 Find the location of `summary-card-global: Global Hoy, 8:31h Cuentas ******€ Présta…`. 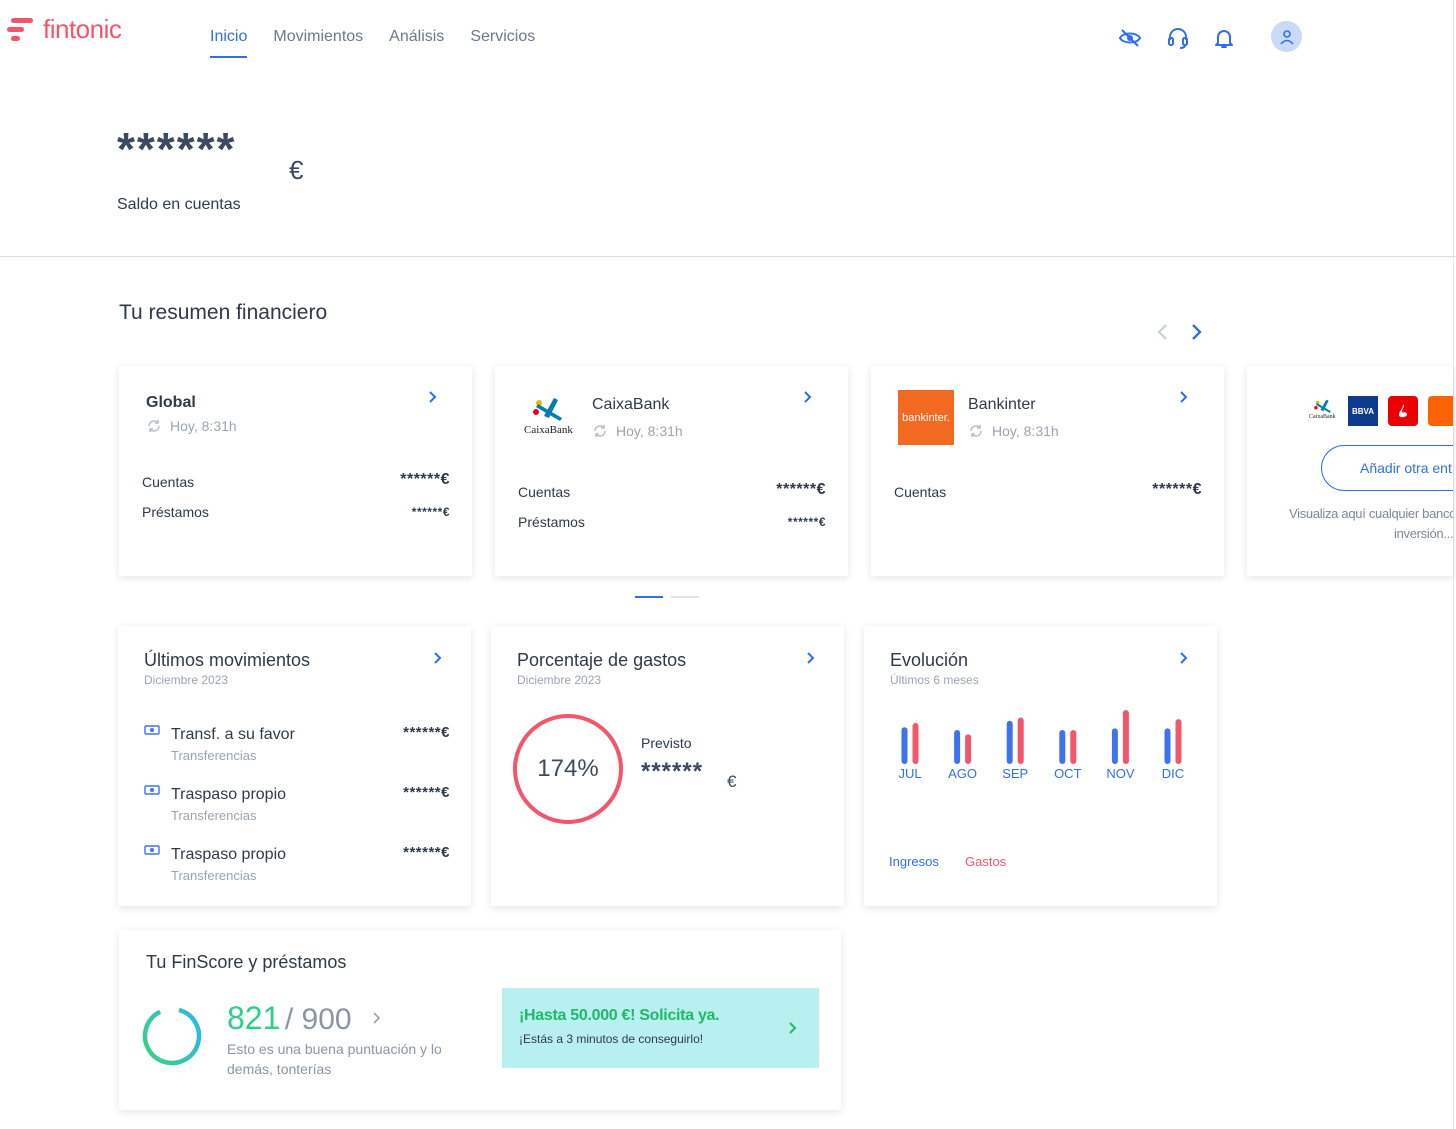

summary-card-global: Global Hoy, 8:31h Cuentas ******€ Présta… is located at coordinates (295, 471).